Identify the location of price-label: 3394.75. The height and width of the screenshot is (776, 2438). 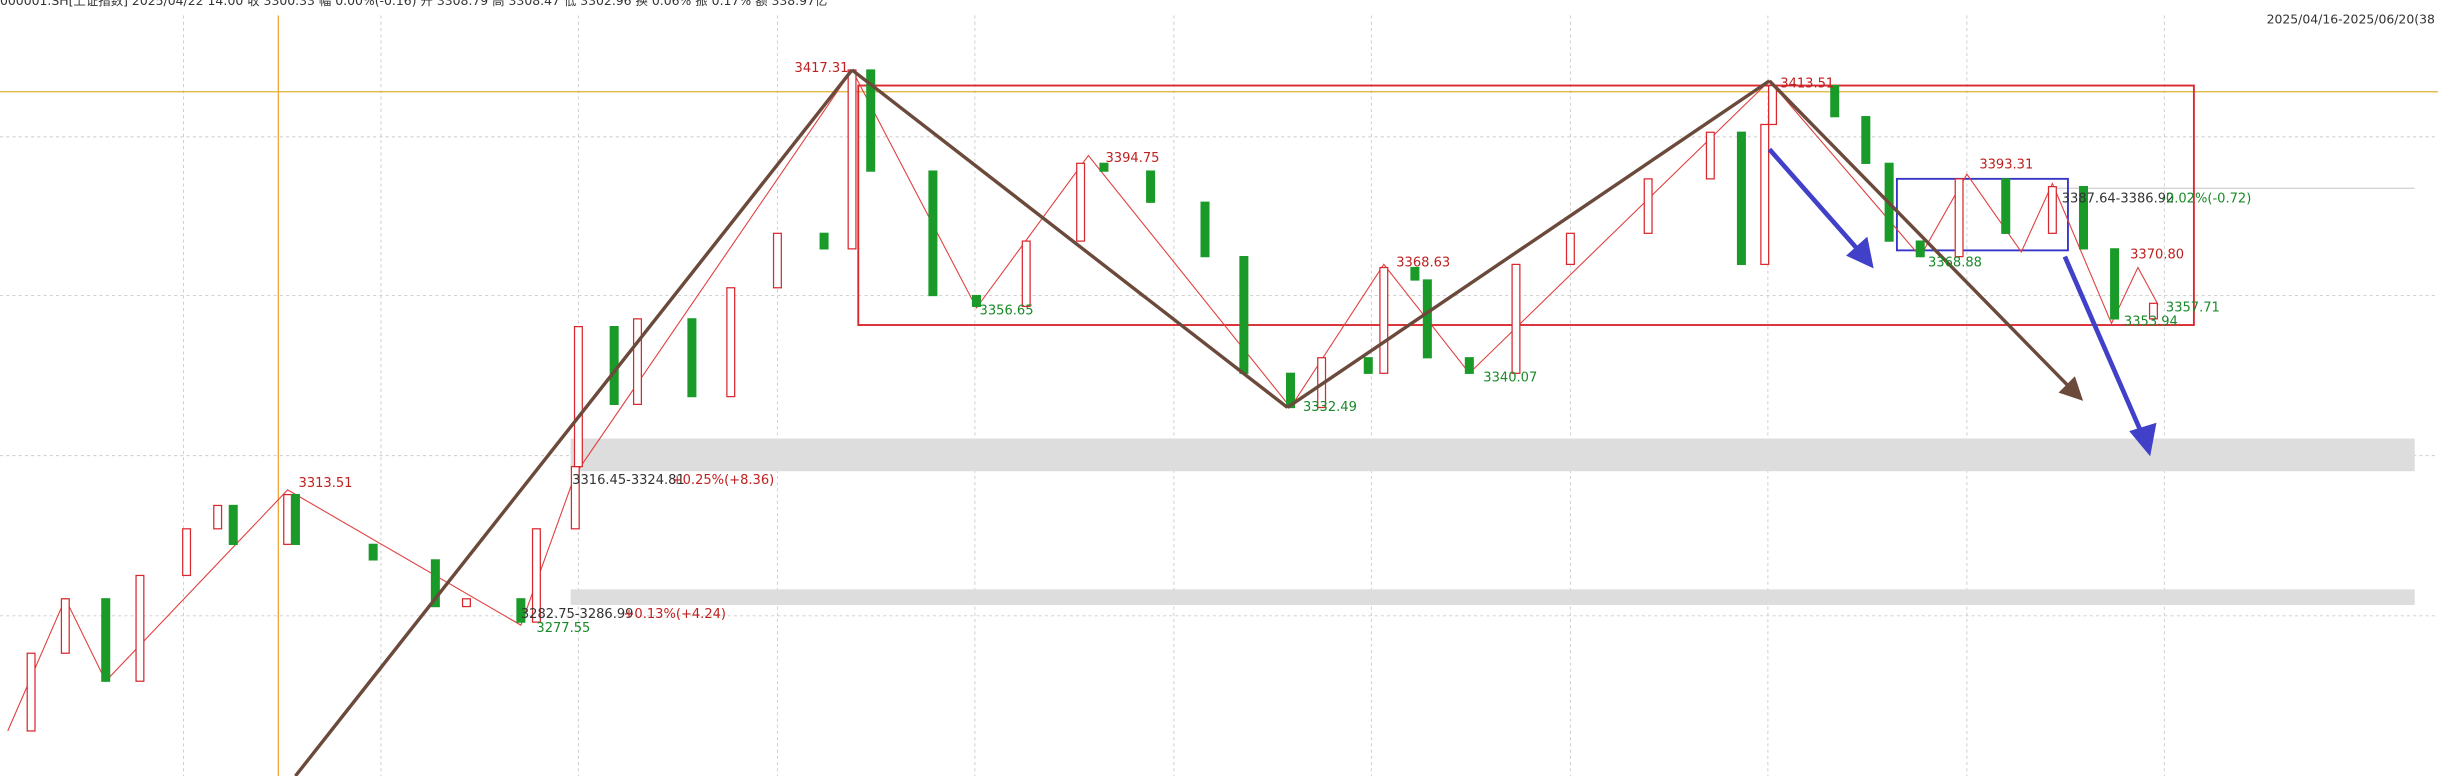
(1132, 158).